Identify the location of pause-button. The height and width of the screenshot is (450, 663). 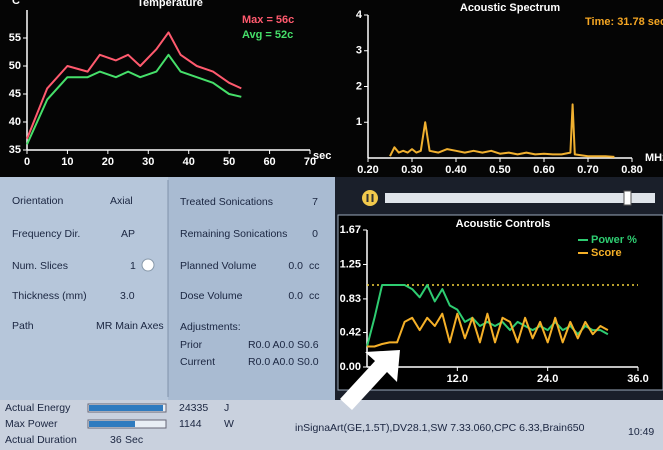
(370, 198).